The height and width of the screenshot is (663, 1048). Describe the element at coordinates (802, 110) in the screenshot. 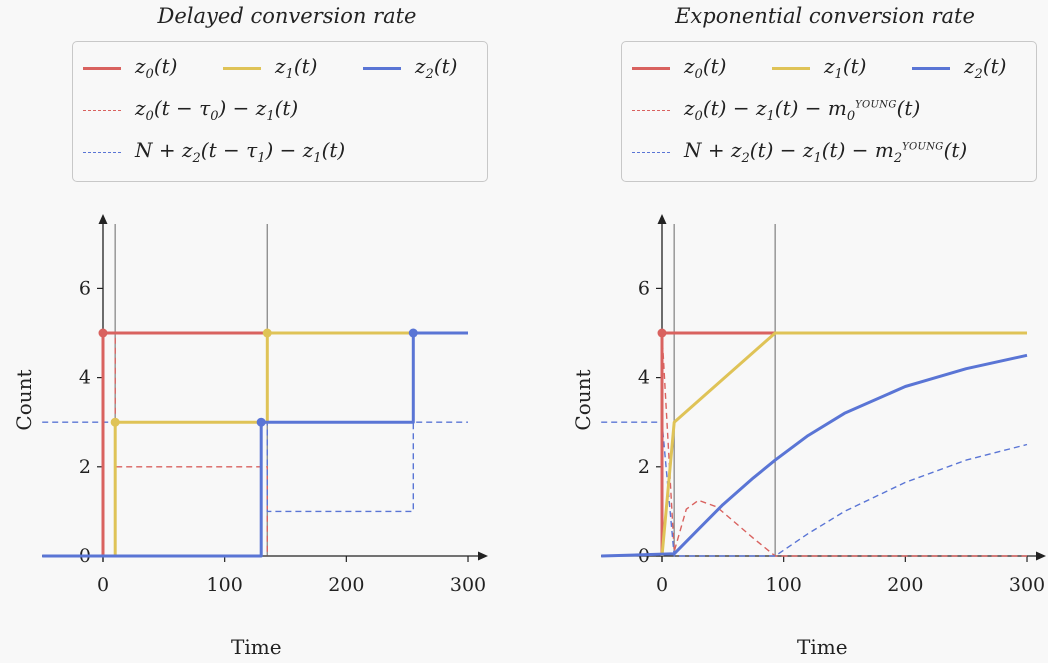

I see `legend-label-dashed-red: z0(t) − z1(t) − m0YOUNG(t)` at that location.